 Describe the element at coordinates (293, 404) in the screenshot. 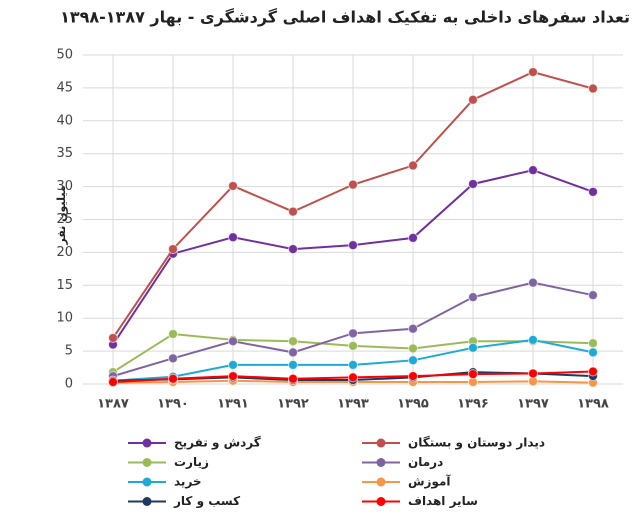

I see `x-tick-label: ۱۳۹۲` at that location.